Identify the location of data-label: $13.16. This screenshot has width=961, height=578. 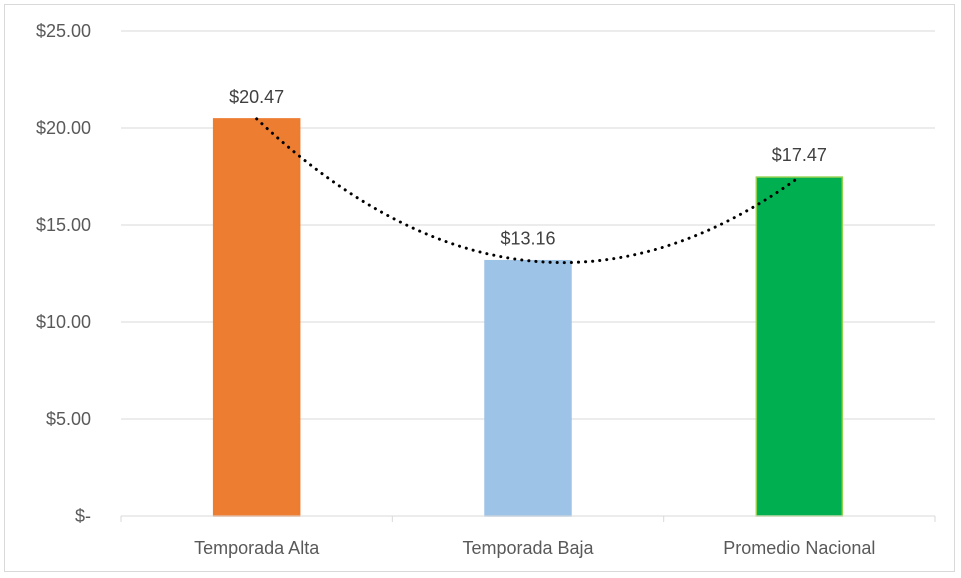
(527, 239).